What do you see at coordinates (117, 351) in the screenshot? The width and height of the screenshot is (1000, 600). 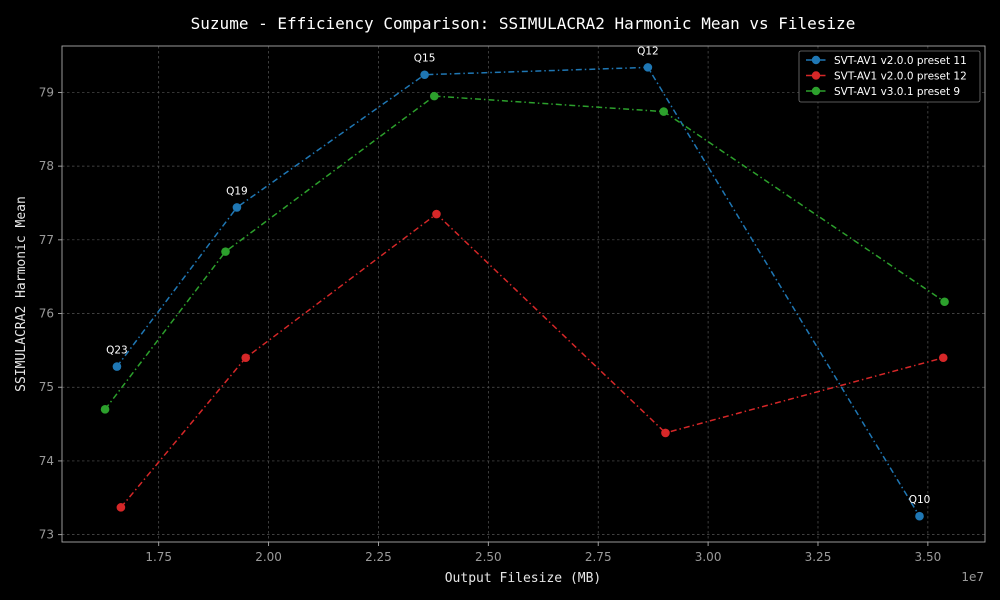 I see `annotation-label: Q23` at bounding box center [117, 351].